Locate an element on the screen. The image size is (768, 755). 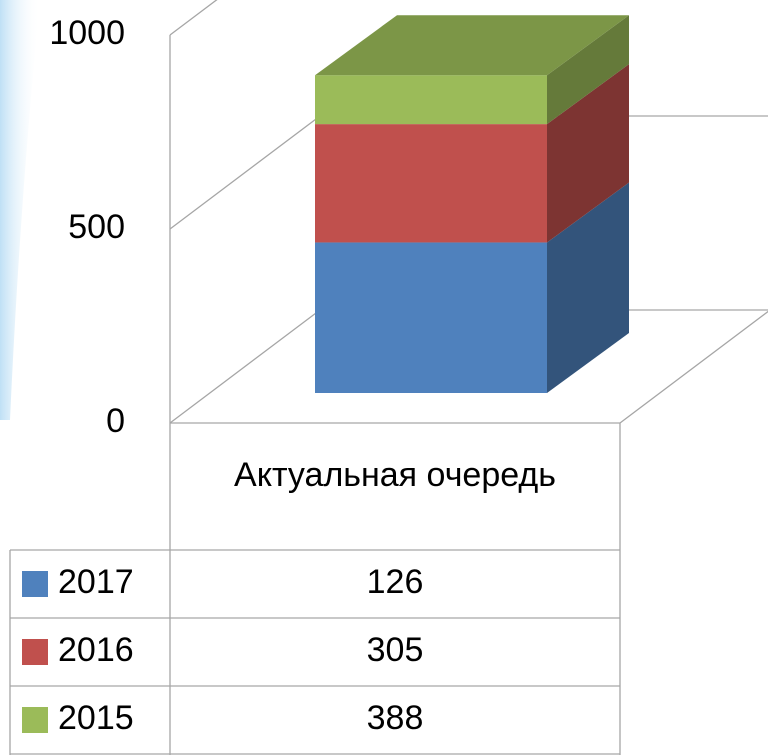
bar-top is located at coordinates (472, 45).